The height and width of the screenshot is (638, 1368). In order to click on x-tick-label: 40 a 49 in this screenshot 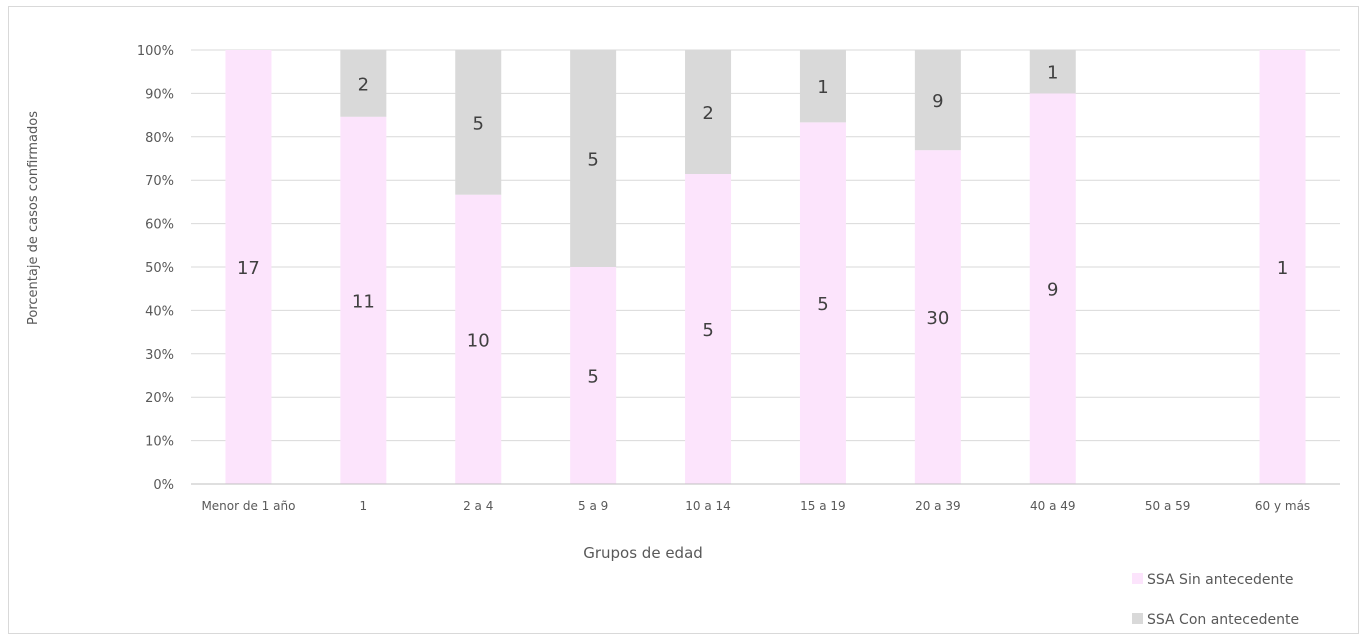, I will do `click(1053, 506)`.